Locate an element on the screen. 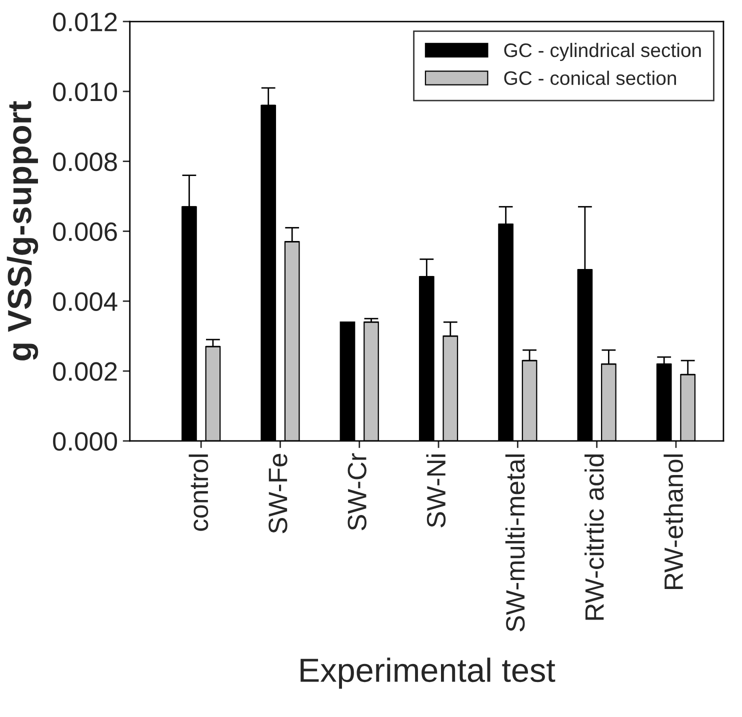  y-tick-label: 0.010 is located at coordinates (85, 92).